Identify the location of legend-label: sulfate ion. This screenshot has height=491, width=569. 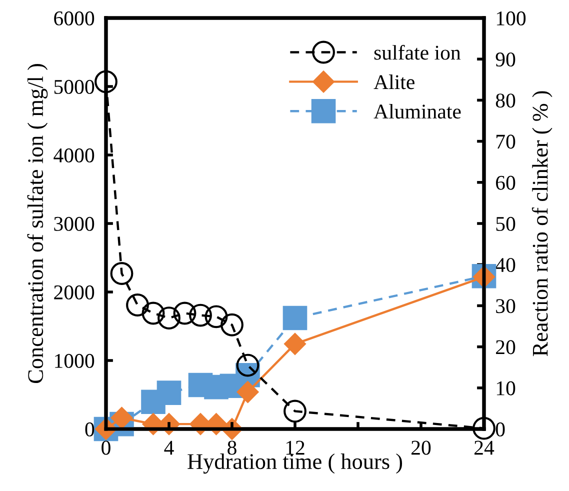
(417, 52).